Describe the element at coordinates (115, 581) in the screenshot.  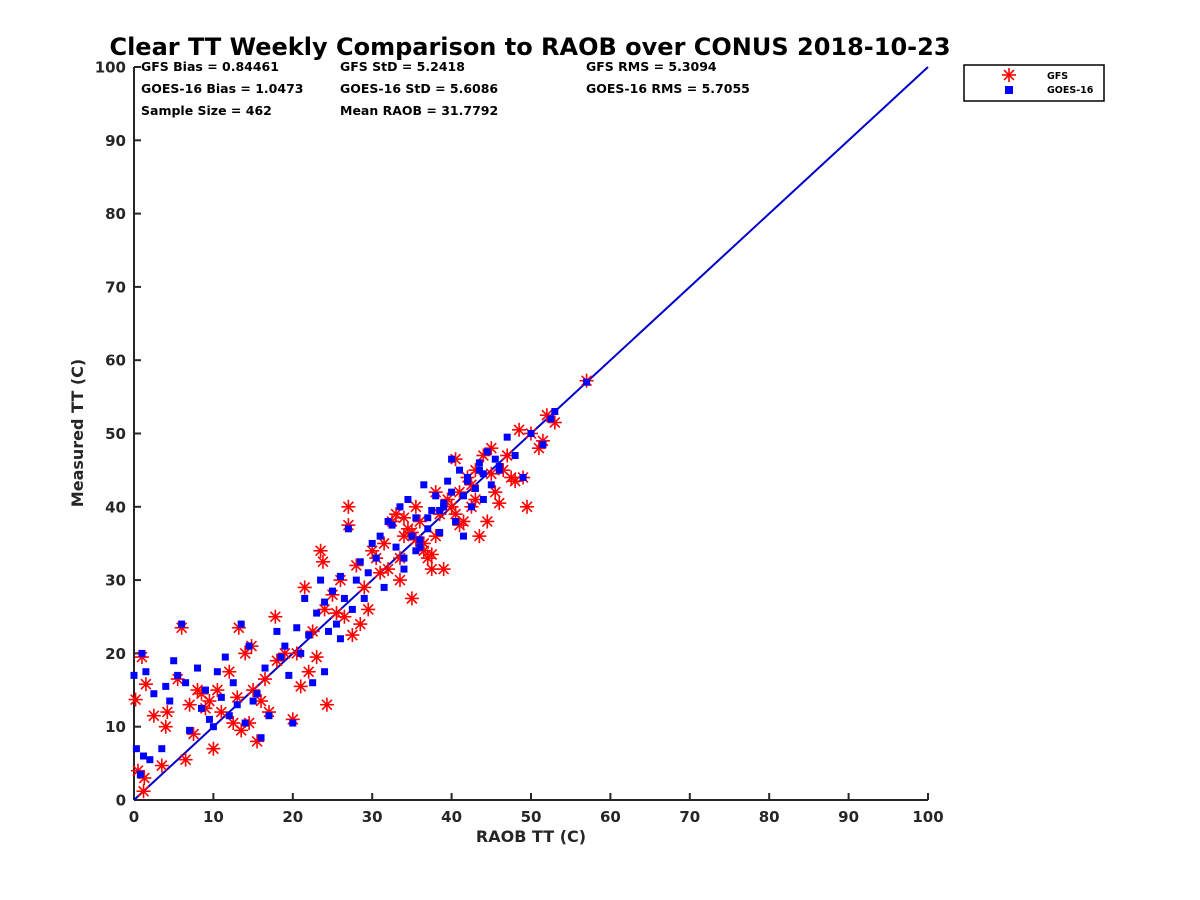
I see `y-tick-label: 30` at that location.